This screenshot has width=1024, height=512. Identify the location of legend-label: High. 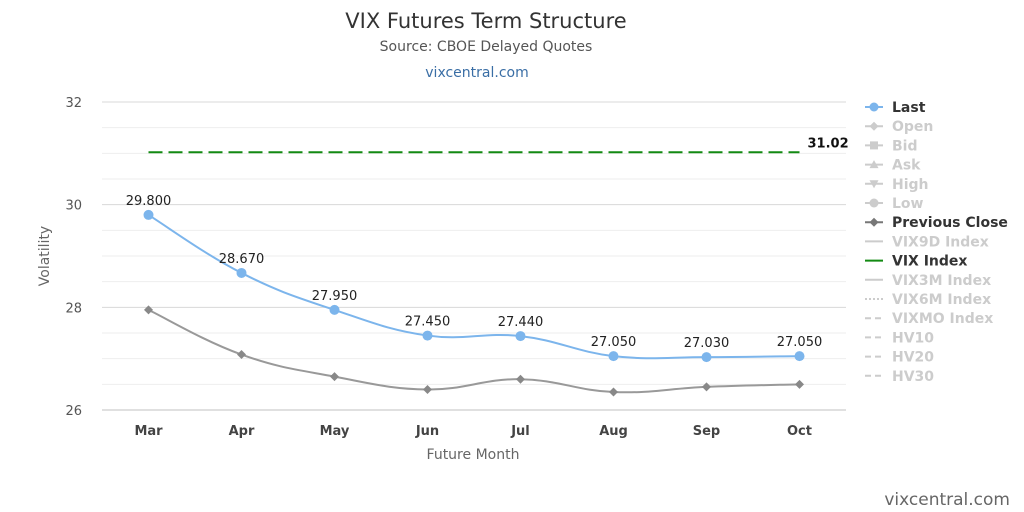
(910, 185).